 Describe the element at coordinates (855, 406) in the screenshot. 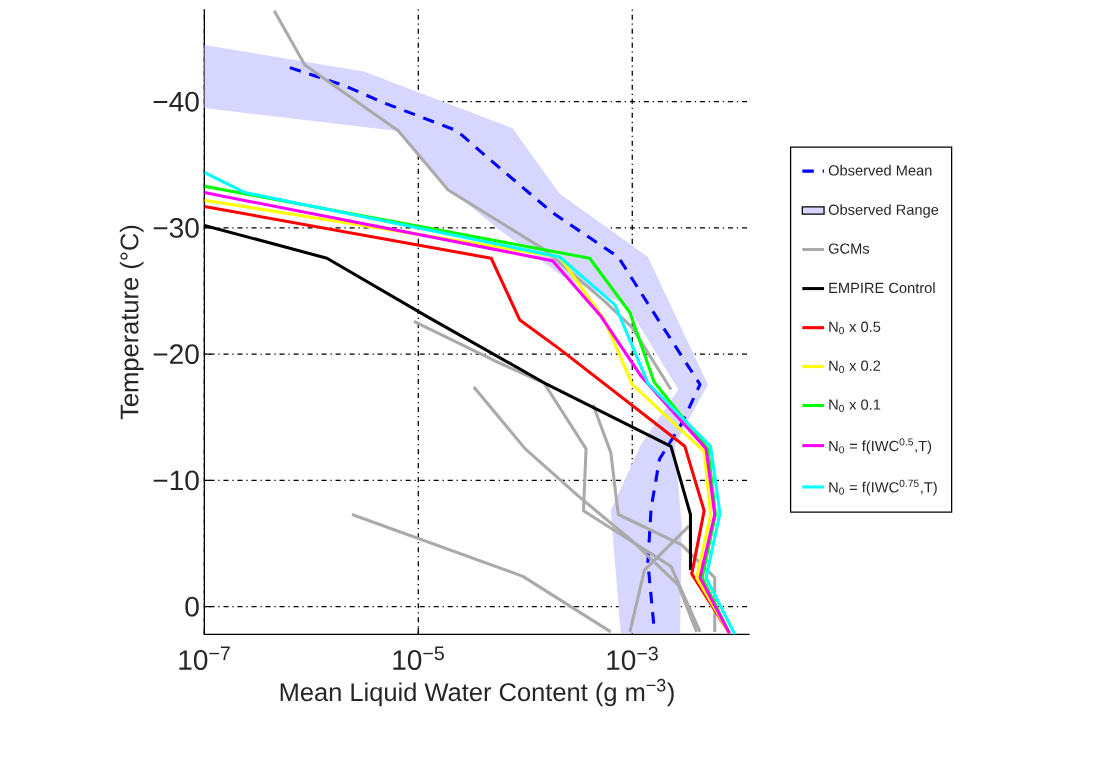

I see `legend-label: N$_{0}$ x 0.1` at that location.